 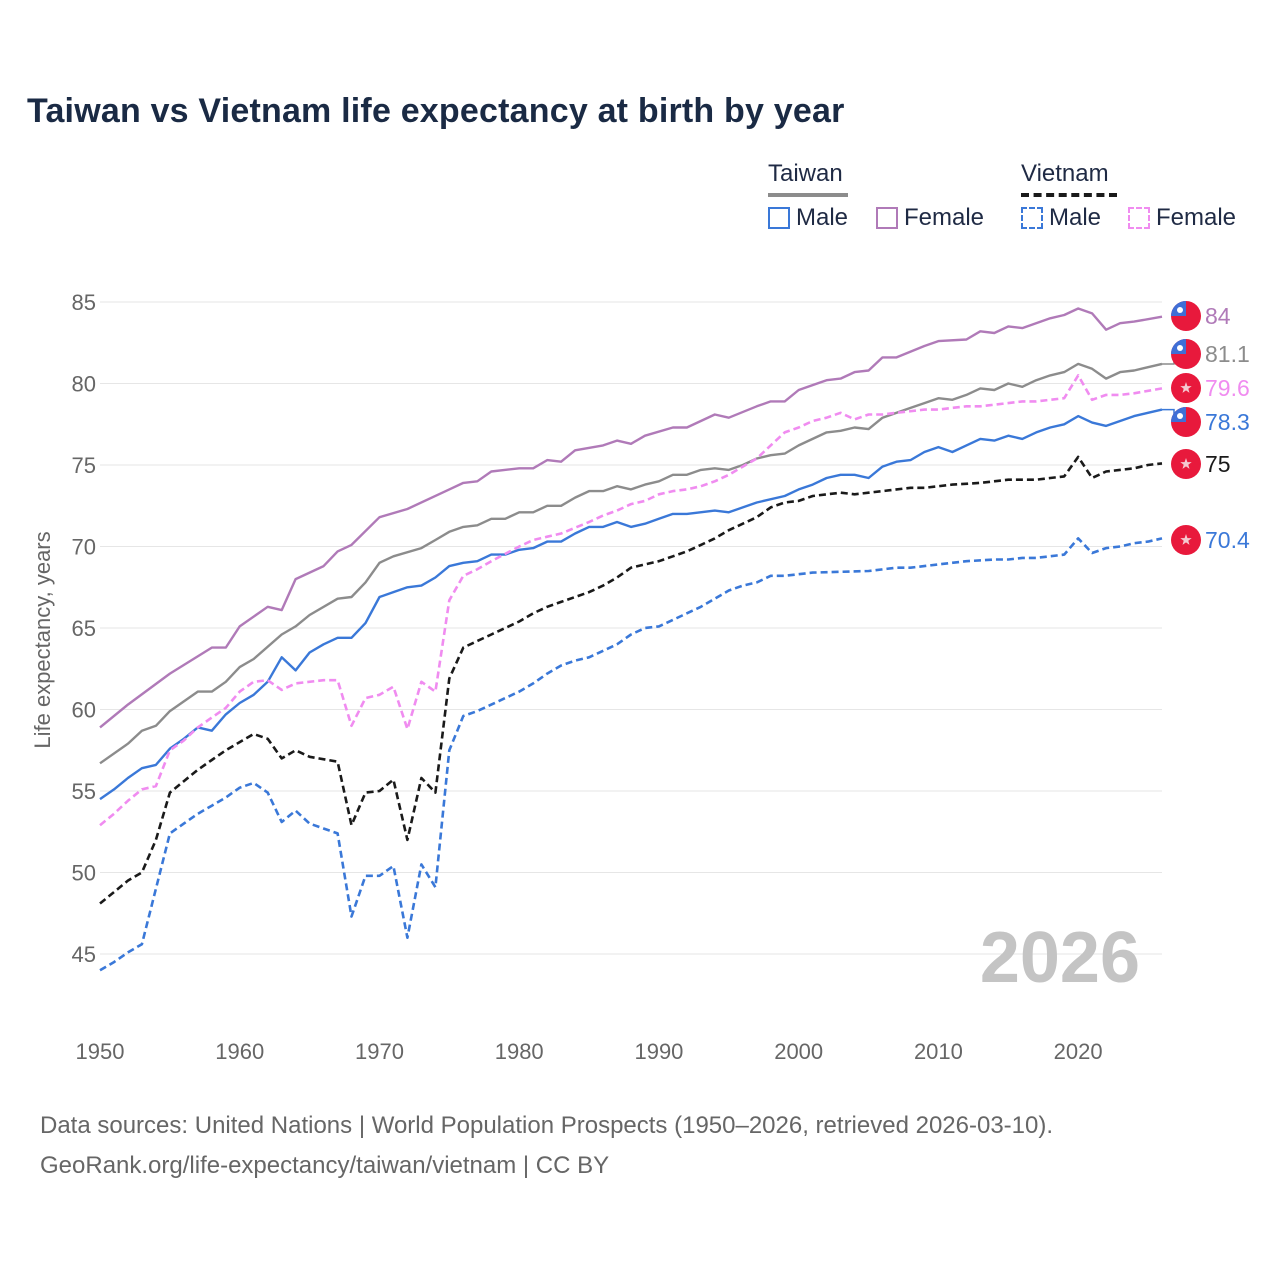 I want to click on legend-vietnam-male: Male, so click(x=1061, y=218).